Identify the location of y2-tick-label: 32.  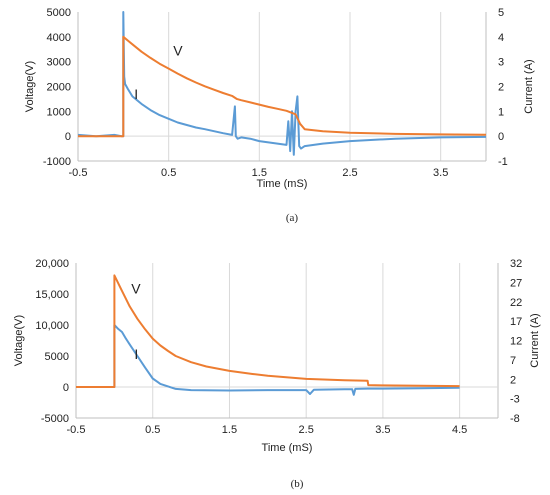
(516, 264).